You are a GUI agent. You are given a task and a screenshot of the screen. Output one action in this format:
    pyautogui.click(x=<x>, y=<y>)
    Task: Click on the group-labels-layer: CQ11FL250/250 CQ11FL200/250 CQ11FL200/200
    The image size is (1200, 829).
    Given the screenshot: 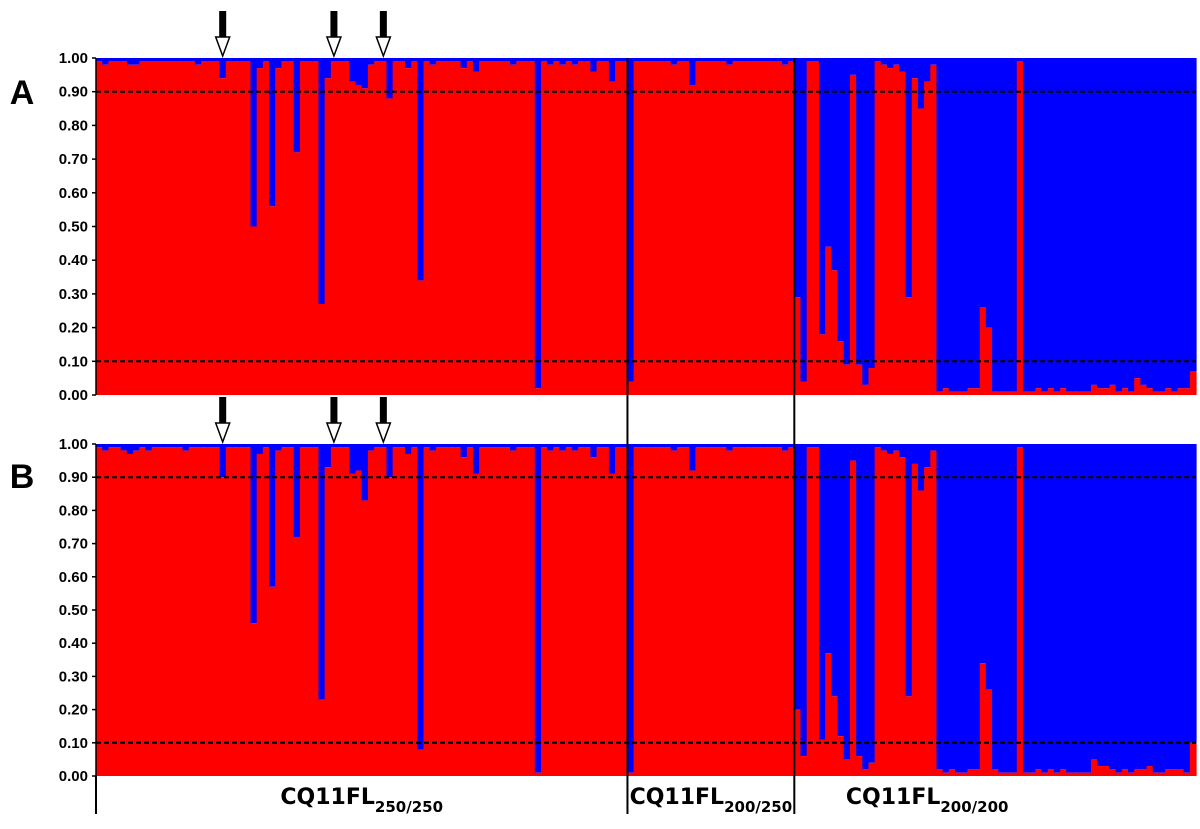 What is the action you would take?
    pyautogui.click(x=644, y=800)
    